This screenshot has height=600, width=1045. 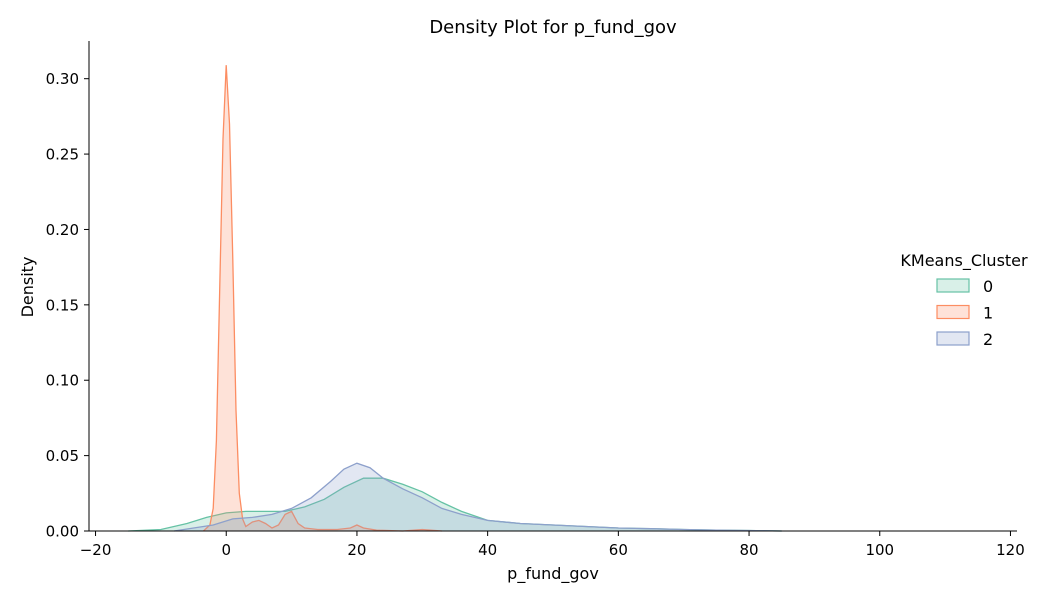 I want to click on y-axis-label: Density, so click(x=27, y=287).